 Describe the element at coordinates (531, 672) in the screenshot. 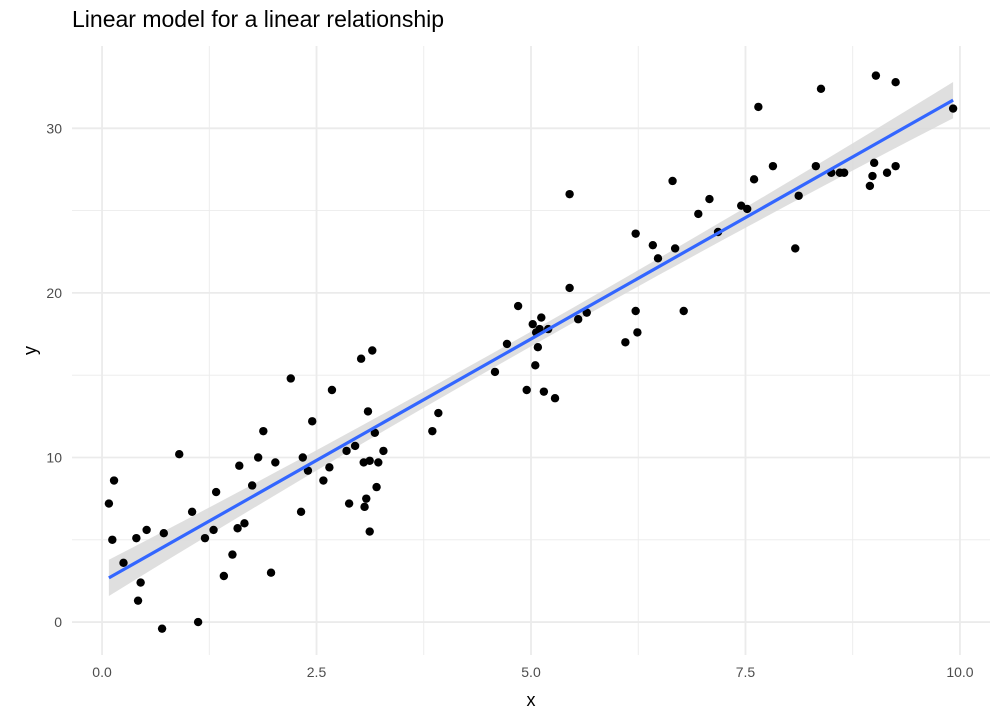

I see `x-tick-label: 5.0` at that location.